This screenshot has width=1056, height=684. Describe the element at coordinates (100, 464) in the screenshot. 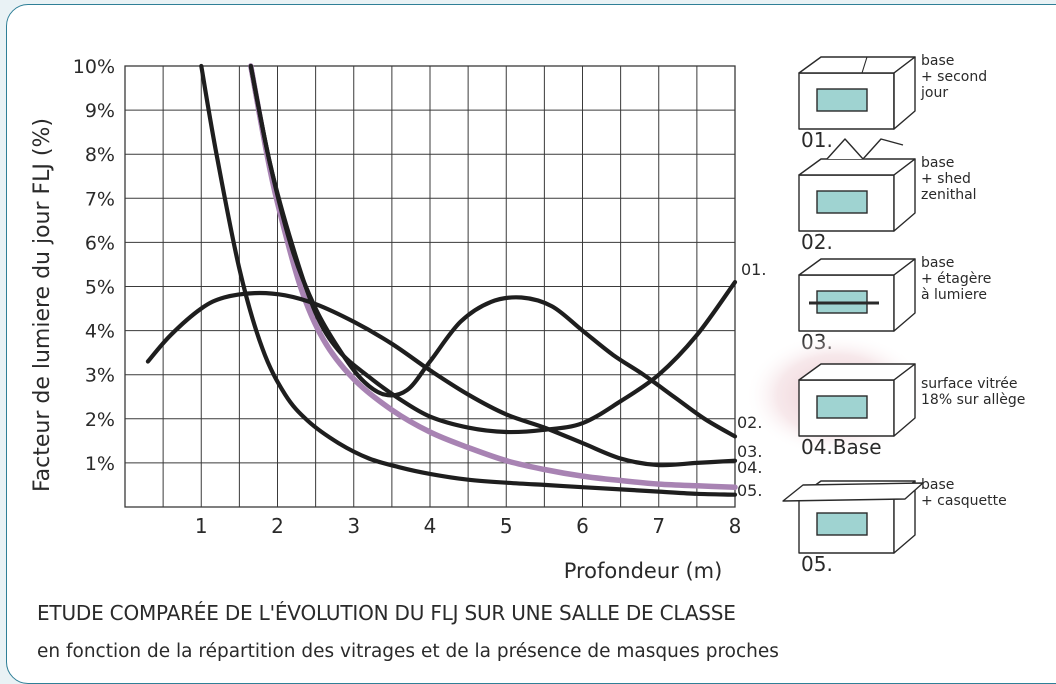

I see `y-tick-label: 1%` at that location.